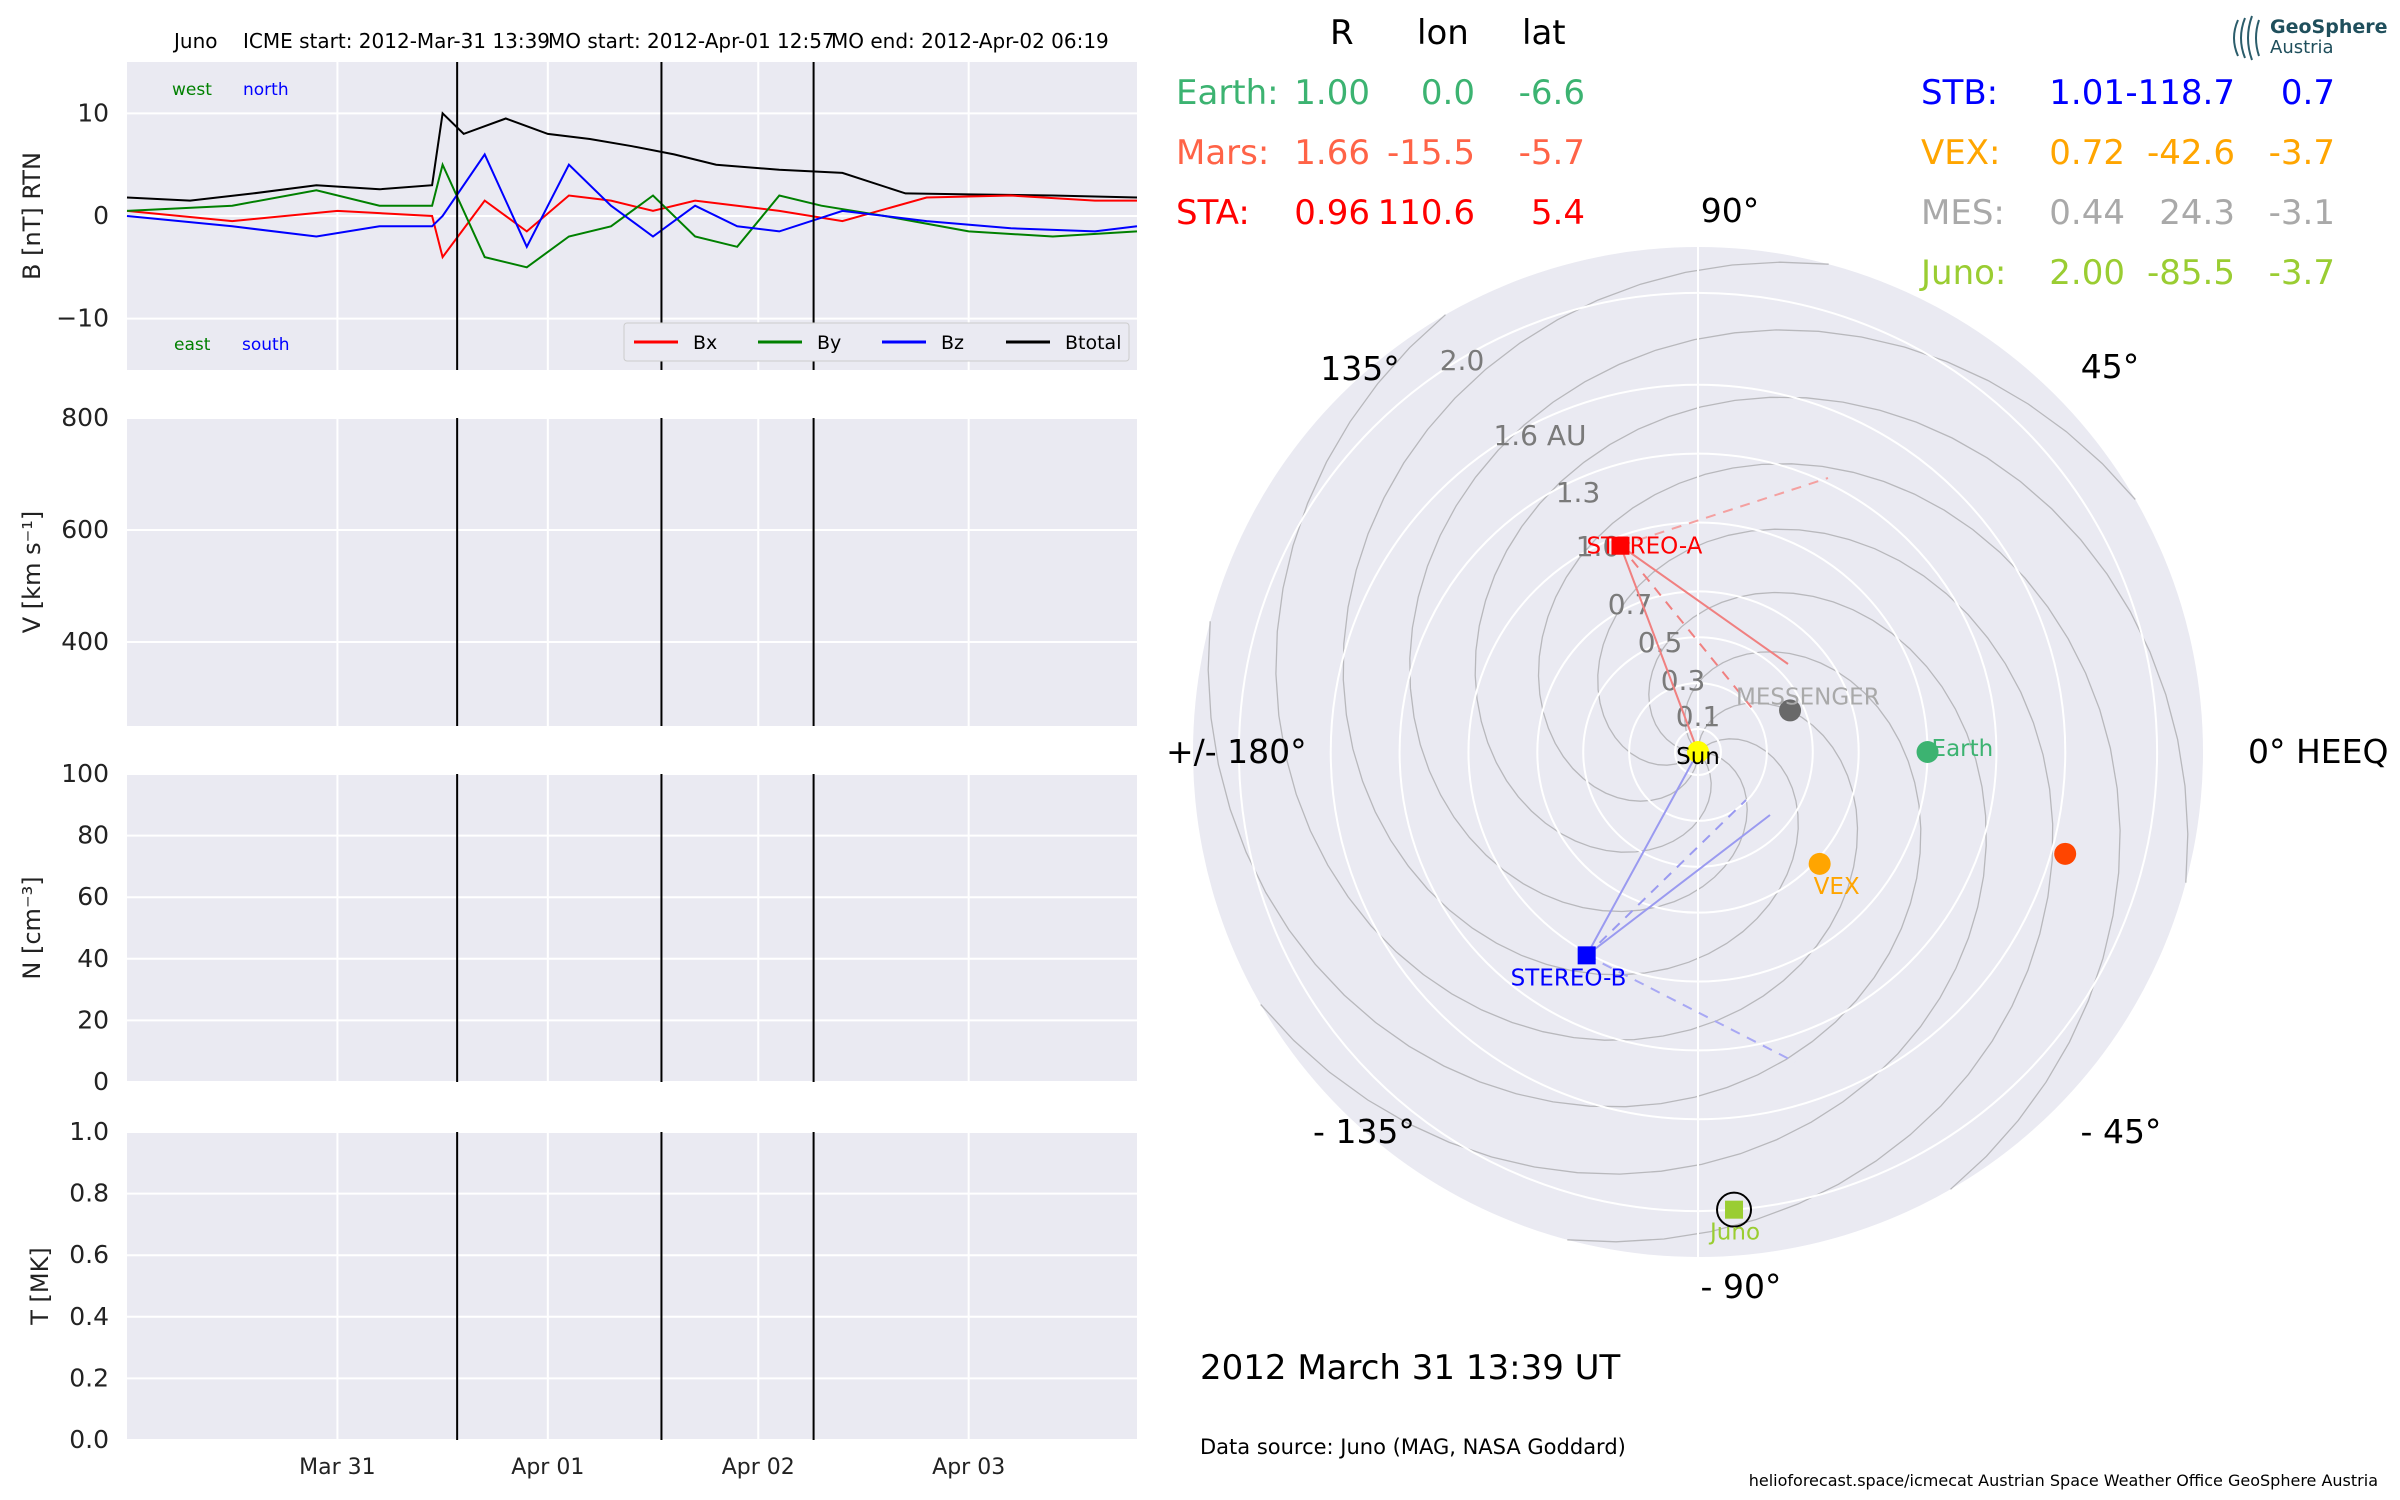  I want to click on ylabel: B [nT] RTN, so click(32, 216).